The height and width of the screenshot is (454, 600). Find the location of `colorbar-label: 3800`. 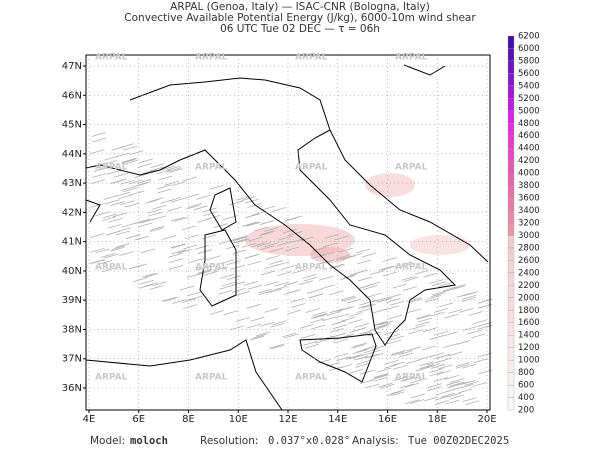

colorbar-label: 3800 is located at coordinates (529, 186).